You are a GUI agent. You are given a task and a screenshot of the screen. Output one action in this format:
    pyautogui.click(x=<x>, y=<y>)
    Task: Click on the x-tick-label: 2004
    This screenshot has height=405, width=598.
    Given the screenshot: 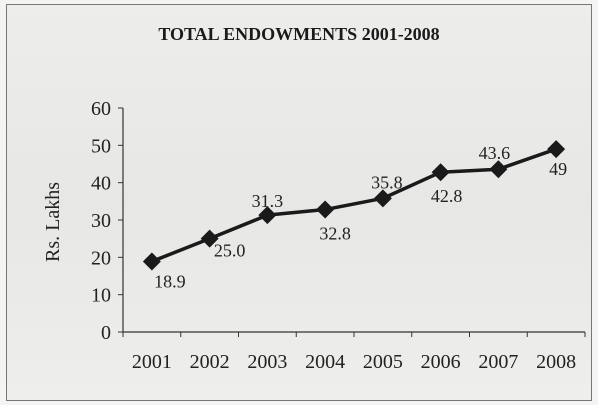 What is the action you would take?
    pyautogui.click(x=325, y=362)
    